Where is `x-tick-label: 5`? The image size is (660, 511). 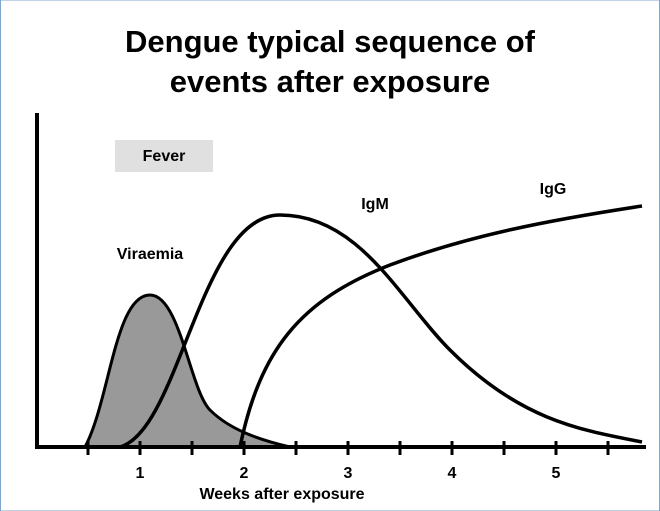
x-tick-label: 5 is located at coordinates (556, 473).